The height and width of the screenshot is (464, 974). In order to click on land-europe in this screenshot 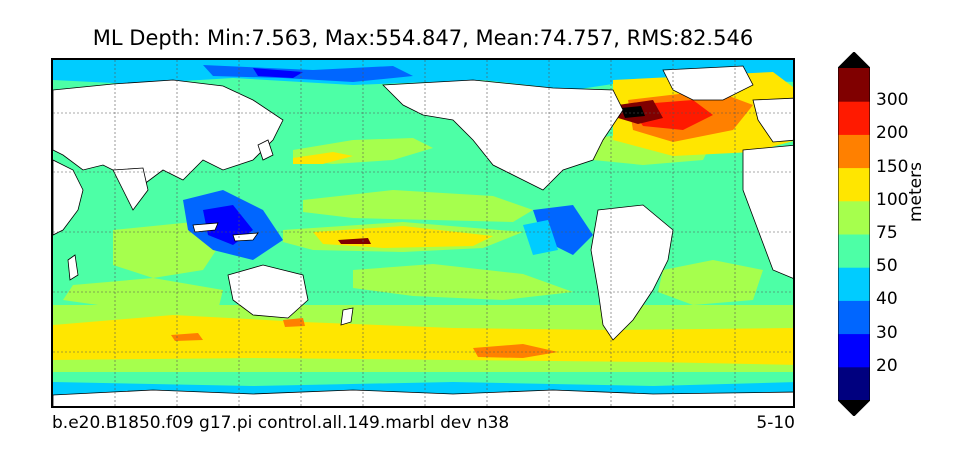, I will do `click(772, 120)`.